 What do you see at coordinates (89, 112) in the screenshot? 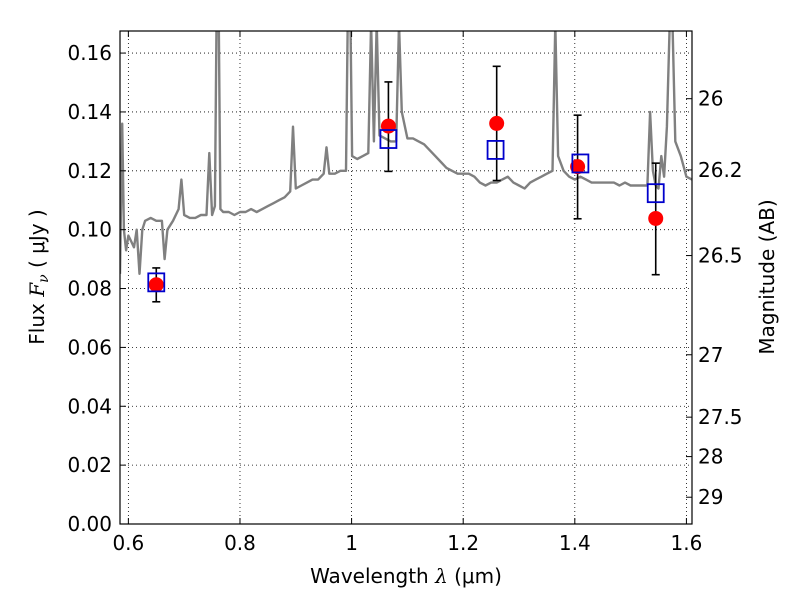
I see `y-tick-label: 0.14` at bounding box center [89, 112].